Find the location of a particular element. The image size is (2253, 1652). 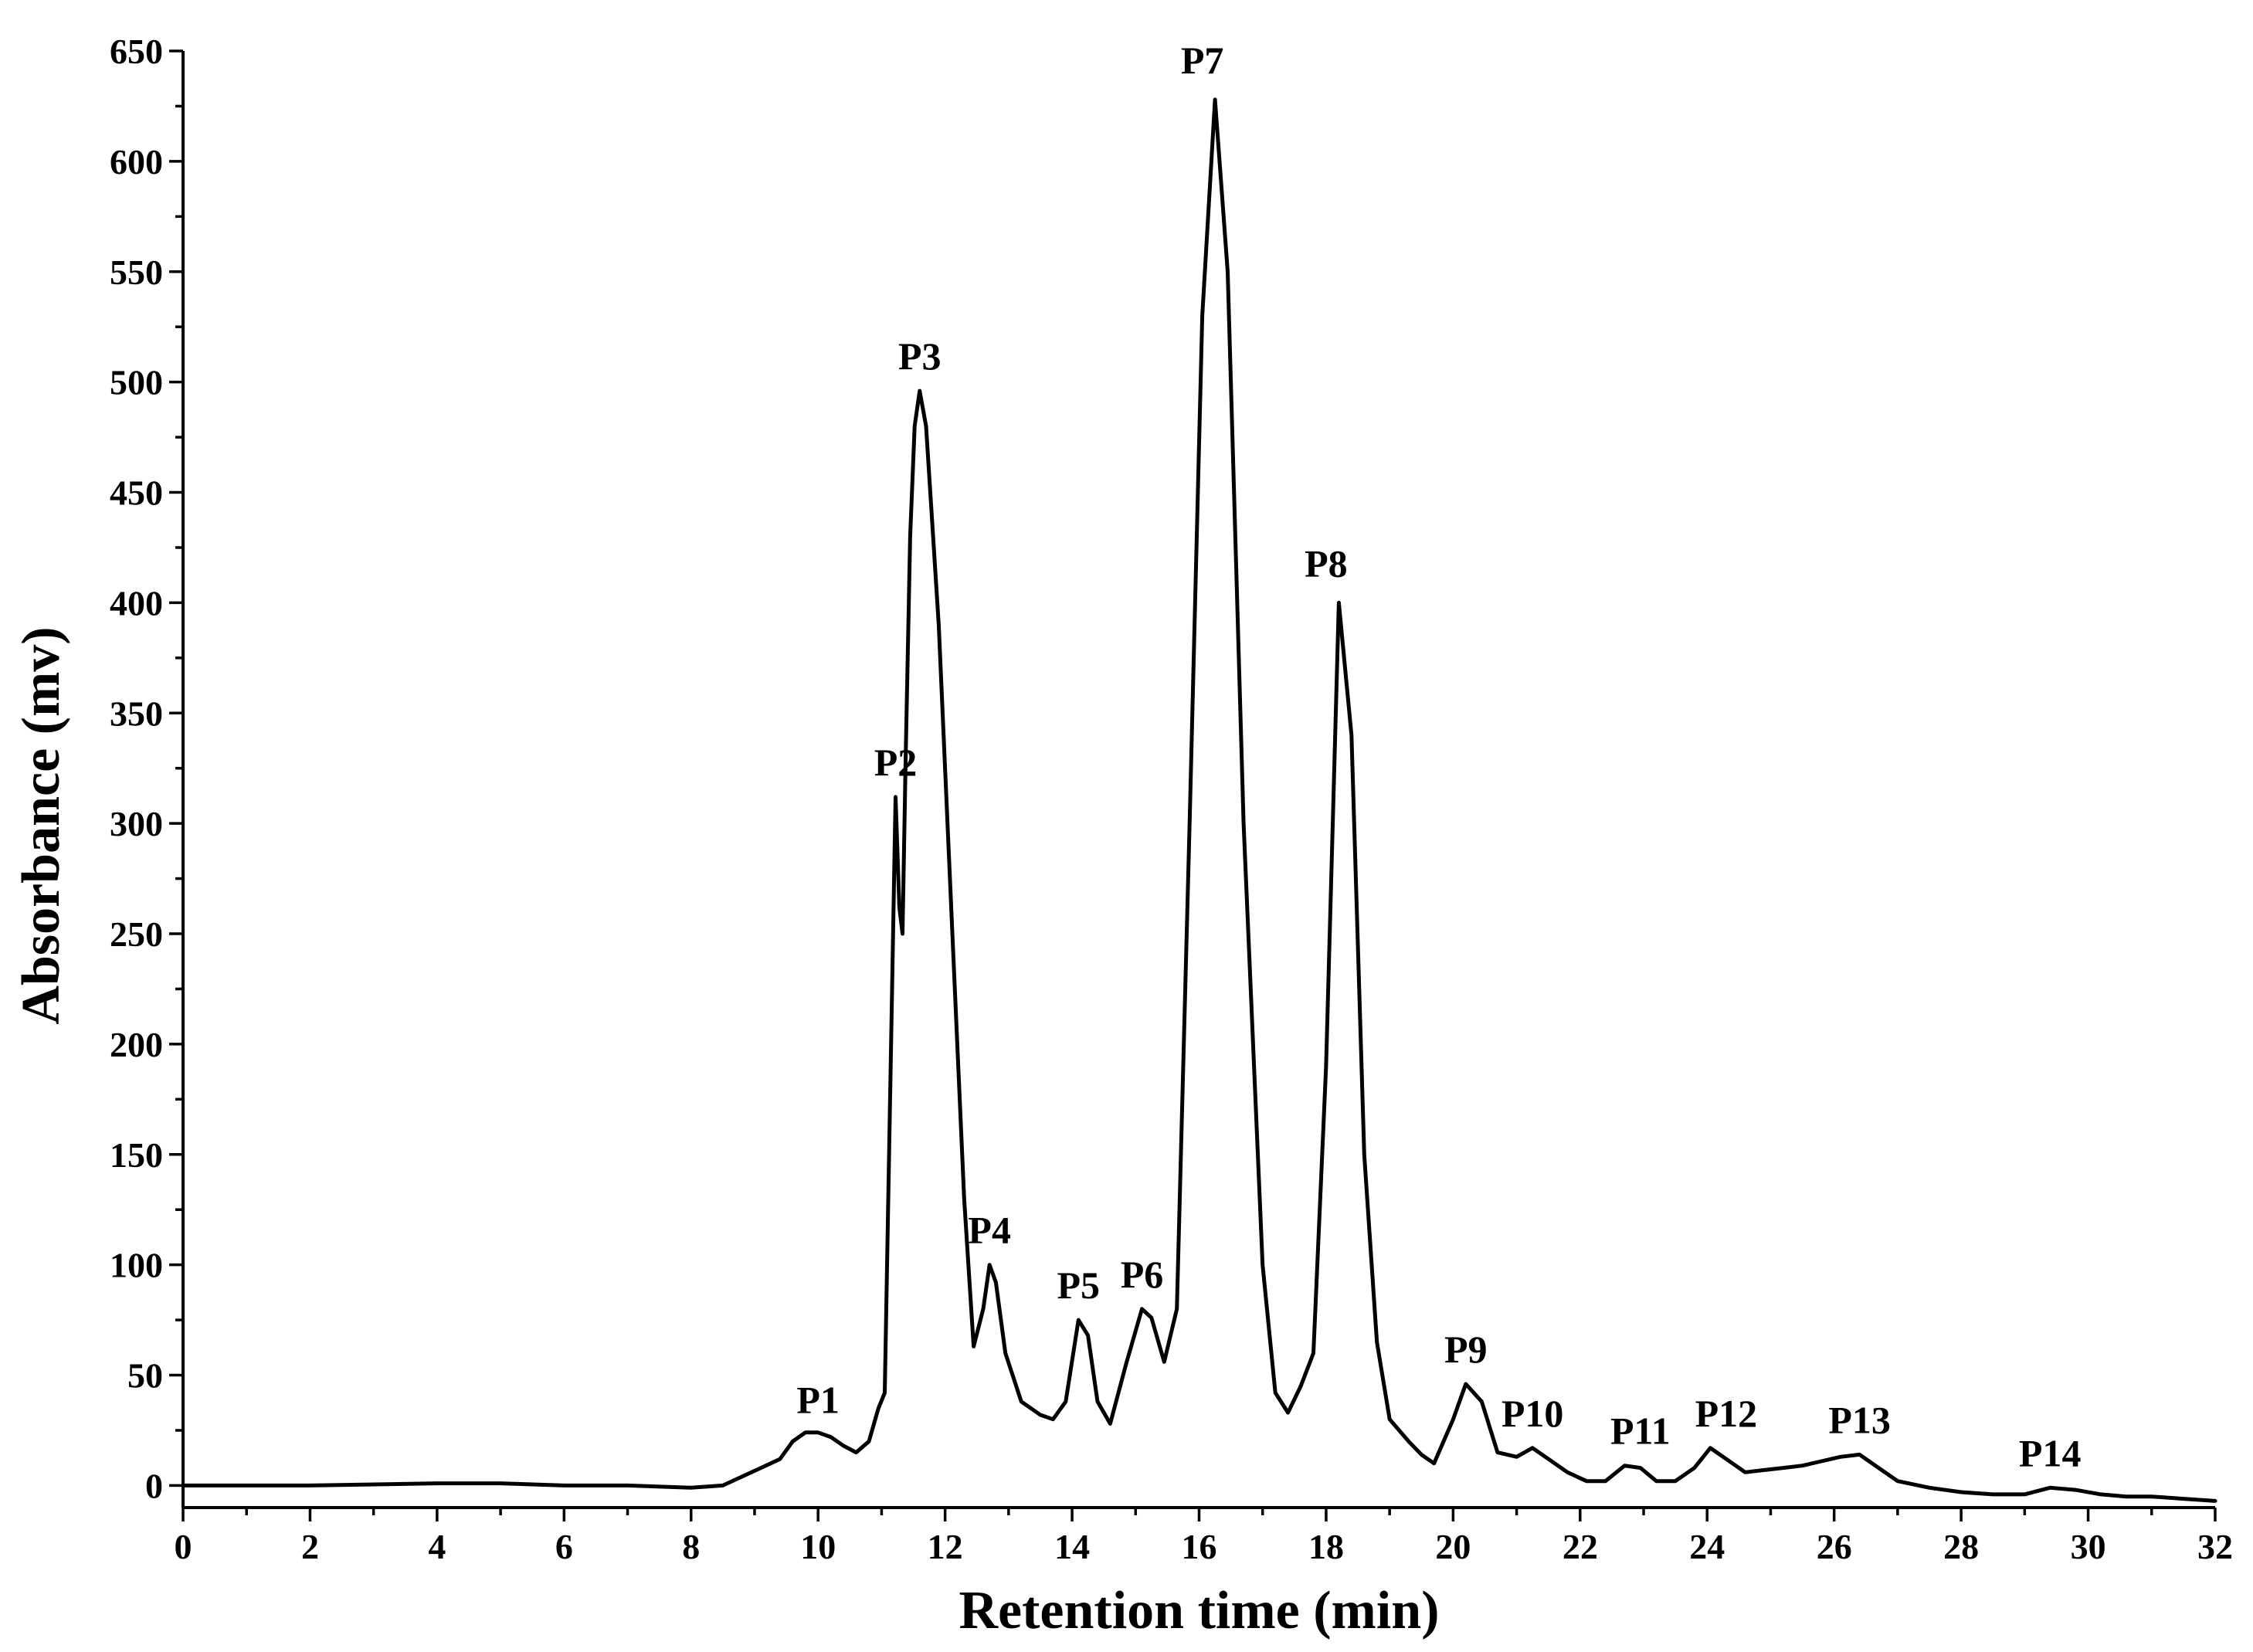

x-tick-label: 10 is located at coordinates (818, 1546).